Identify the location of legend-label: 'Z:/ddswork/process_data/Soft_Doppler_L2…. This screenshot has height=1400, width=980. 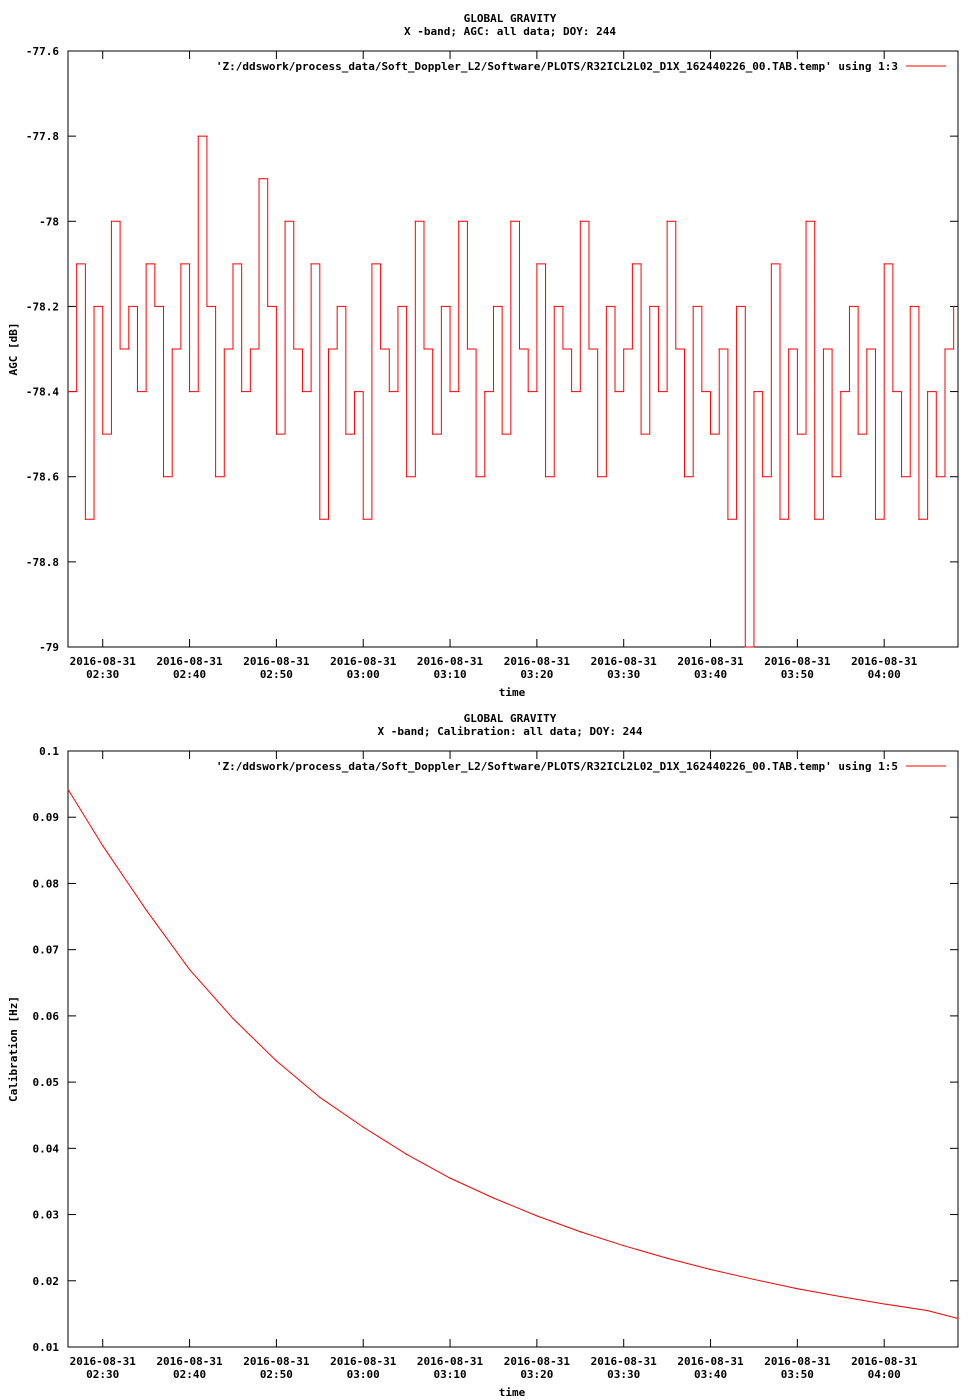
(557, 66).